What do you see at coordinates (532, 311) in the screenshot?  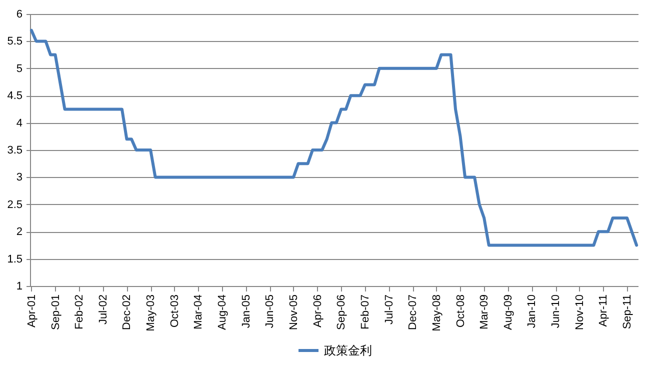 I see `x-tick-label: Jan-10` at bounding box center [532, 311].